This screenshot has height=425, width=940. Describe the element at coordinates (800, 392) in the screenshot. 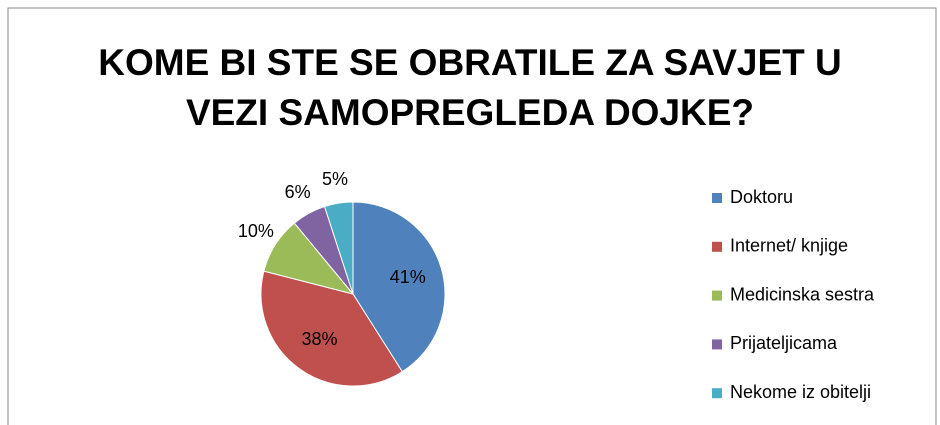

I see `legend-label: Nekome iz obitelji` at that location.